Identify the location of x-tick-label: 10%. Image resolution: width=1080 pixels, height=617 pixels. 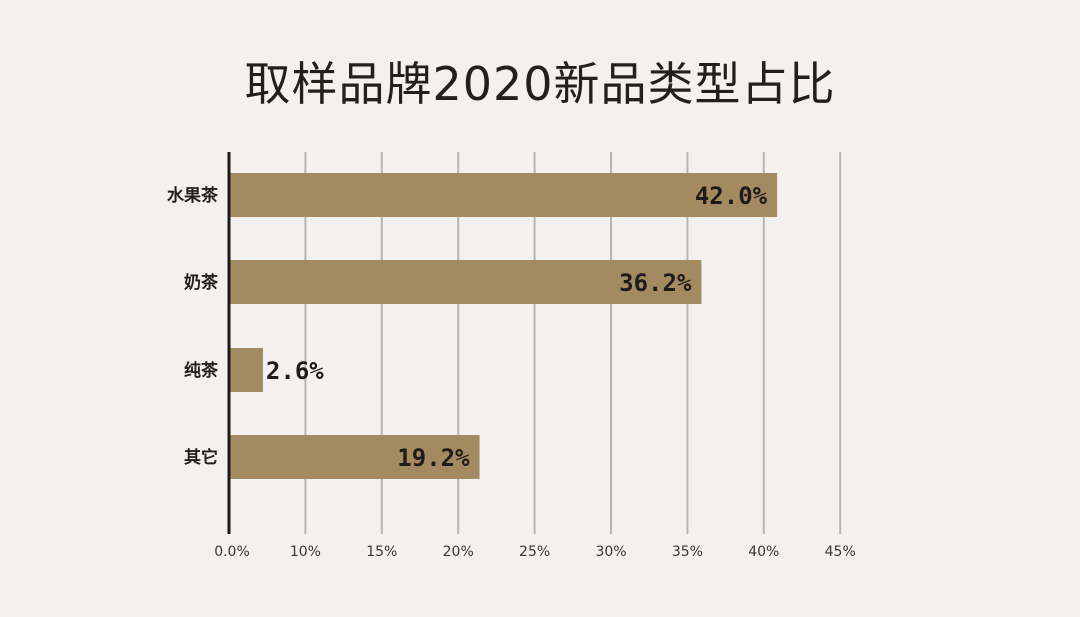
(305, 552).